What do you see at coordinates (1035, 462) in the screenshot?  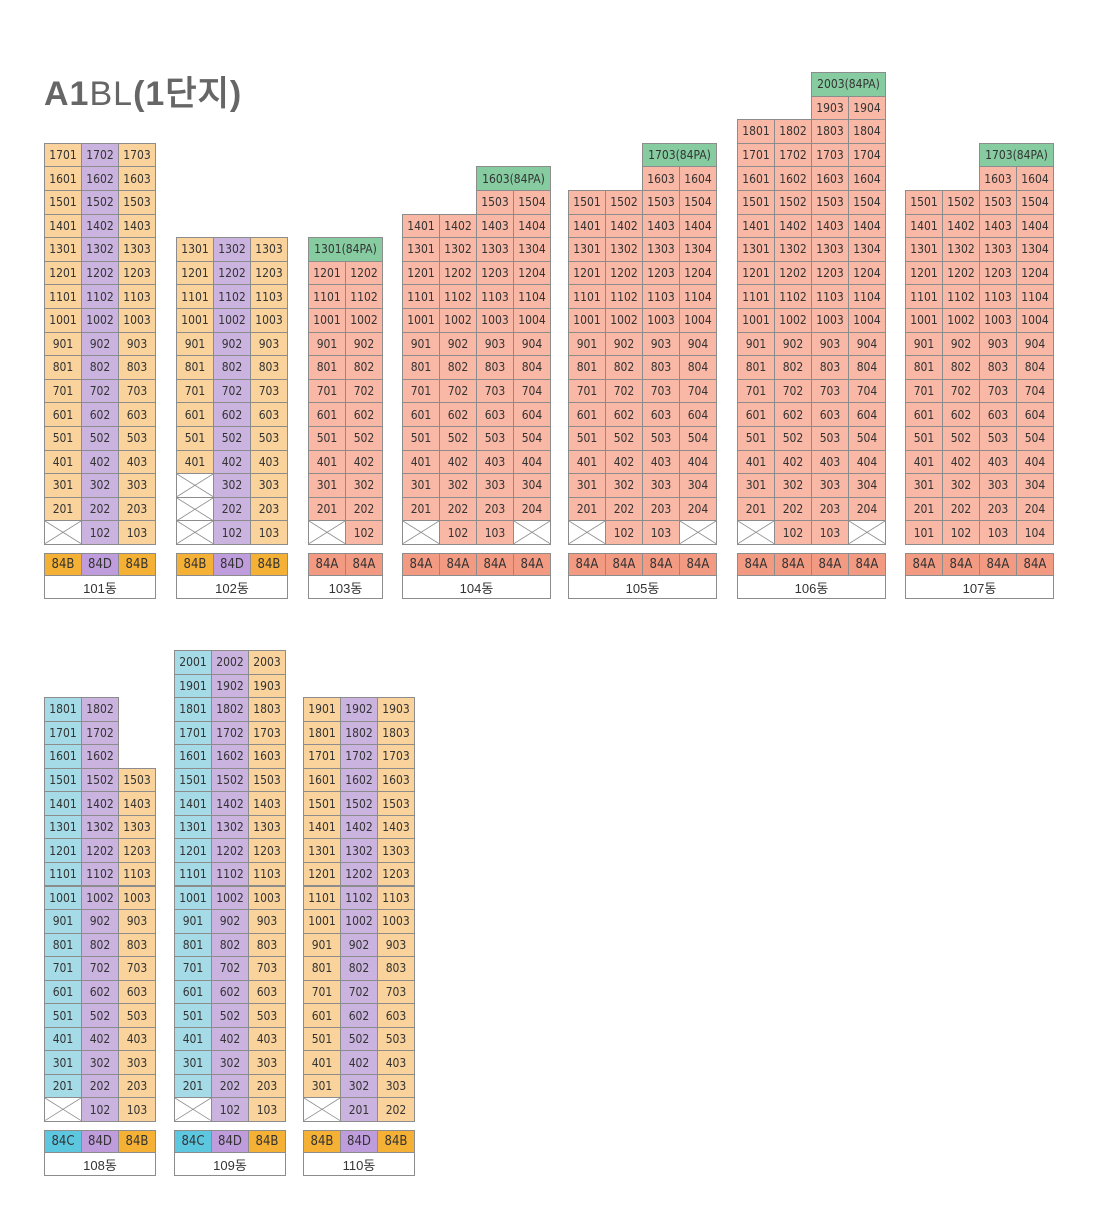 I see `unit-cell: 404` at bounding box center [1035, 462].